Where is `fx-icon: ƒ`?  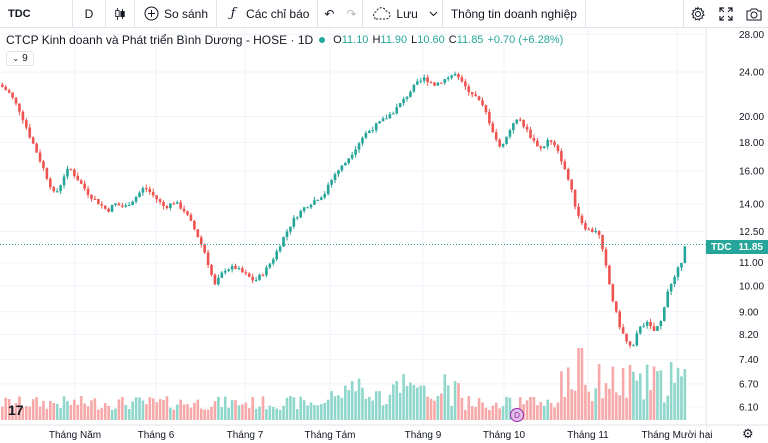 fx-icon: ƒ is located at coordinates (233, 13).